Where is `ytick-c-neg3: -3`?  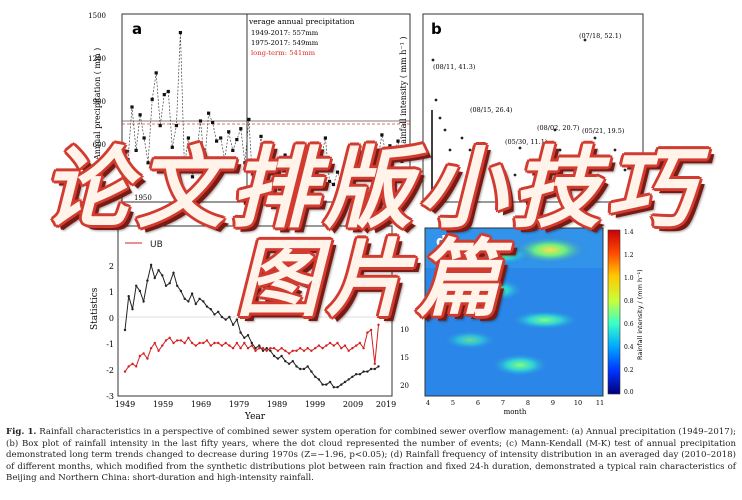 ytick-c-neg3: -3 is located at coordinates (110, 396).